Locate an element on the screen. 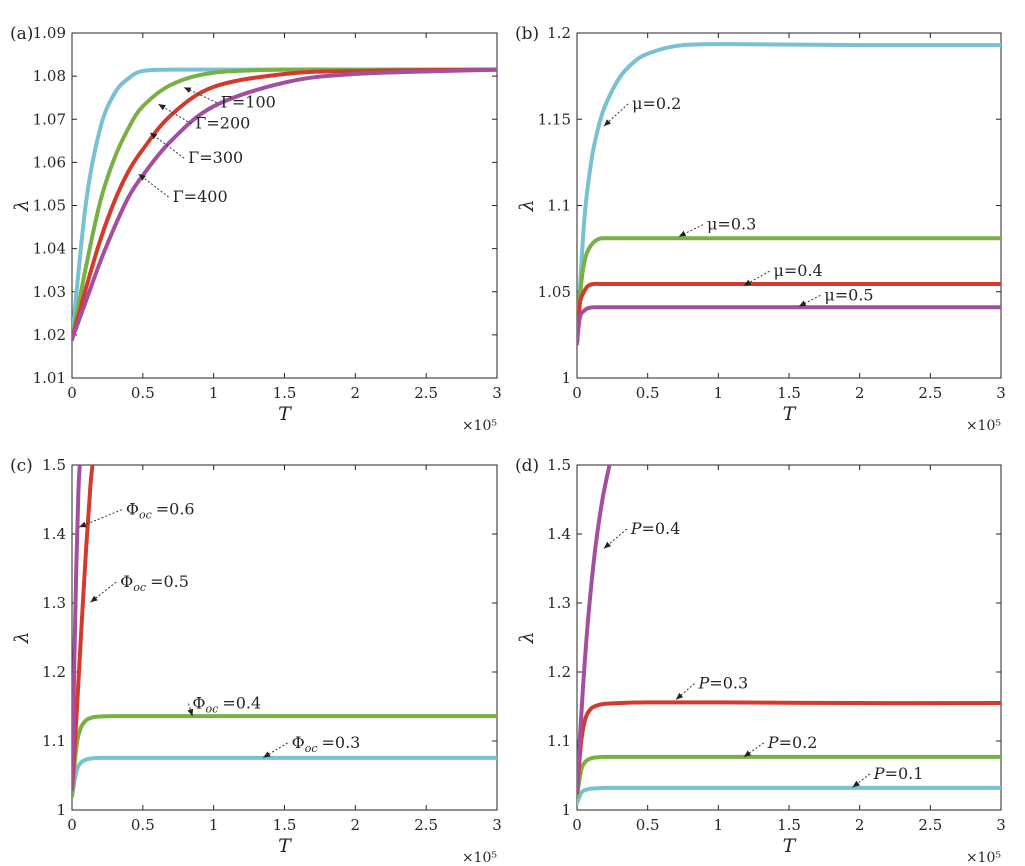  panel-label: (a) is located at coordinates (21, 34).